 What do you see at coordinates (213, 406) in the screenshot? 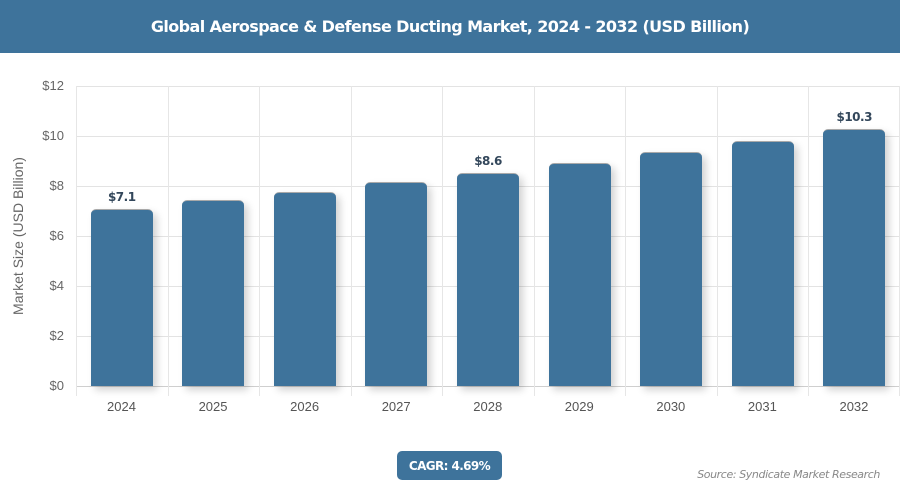
I see `x-tick-label: 2025` at bounding box center [213, 406].